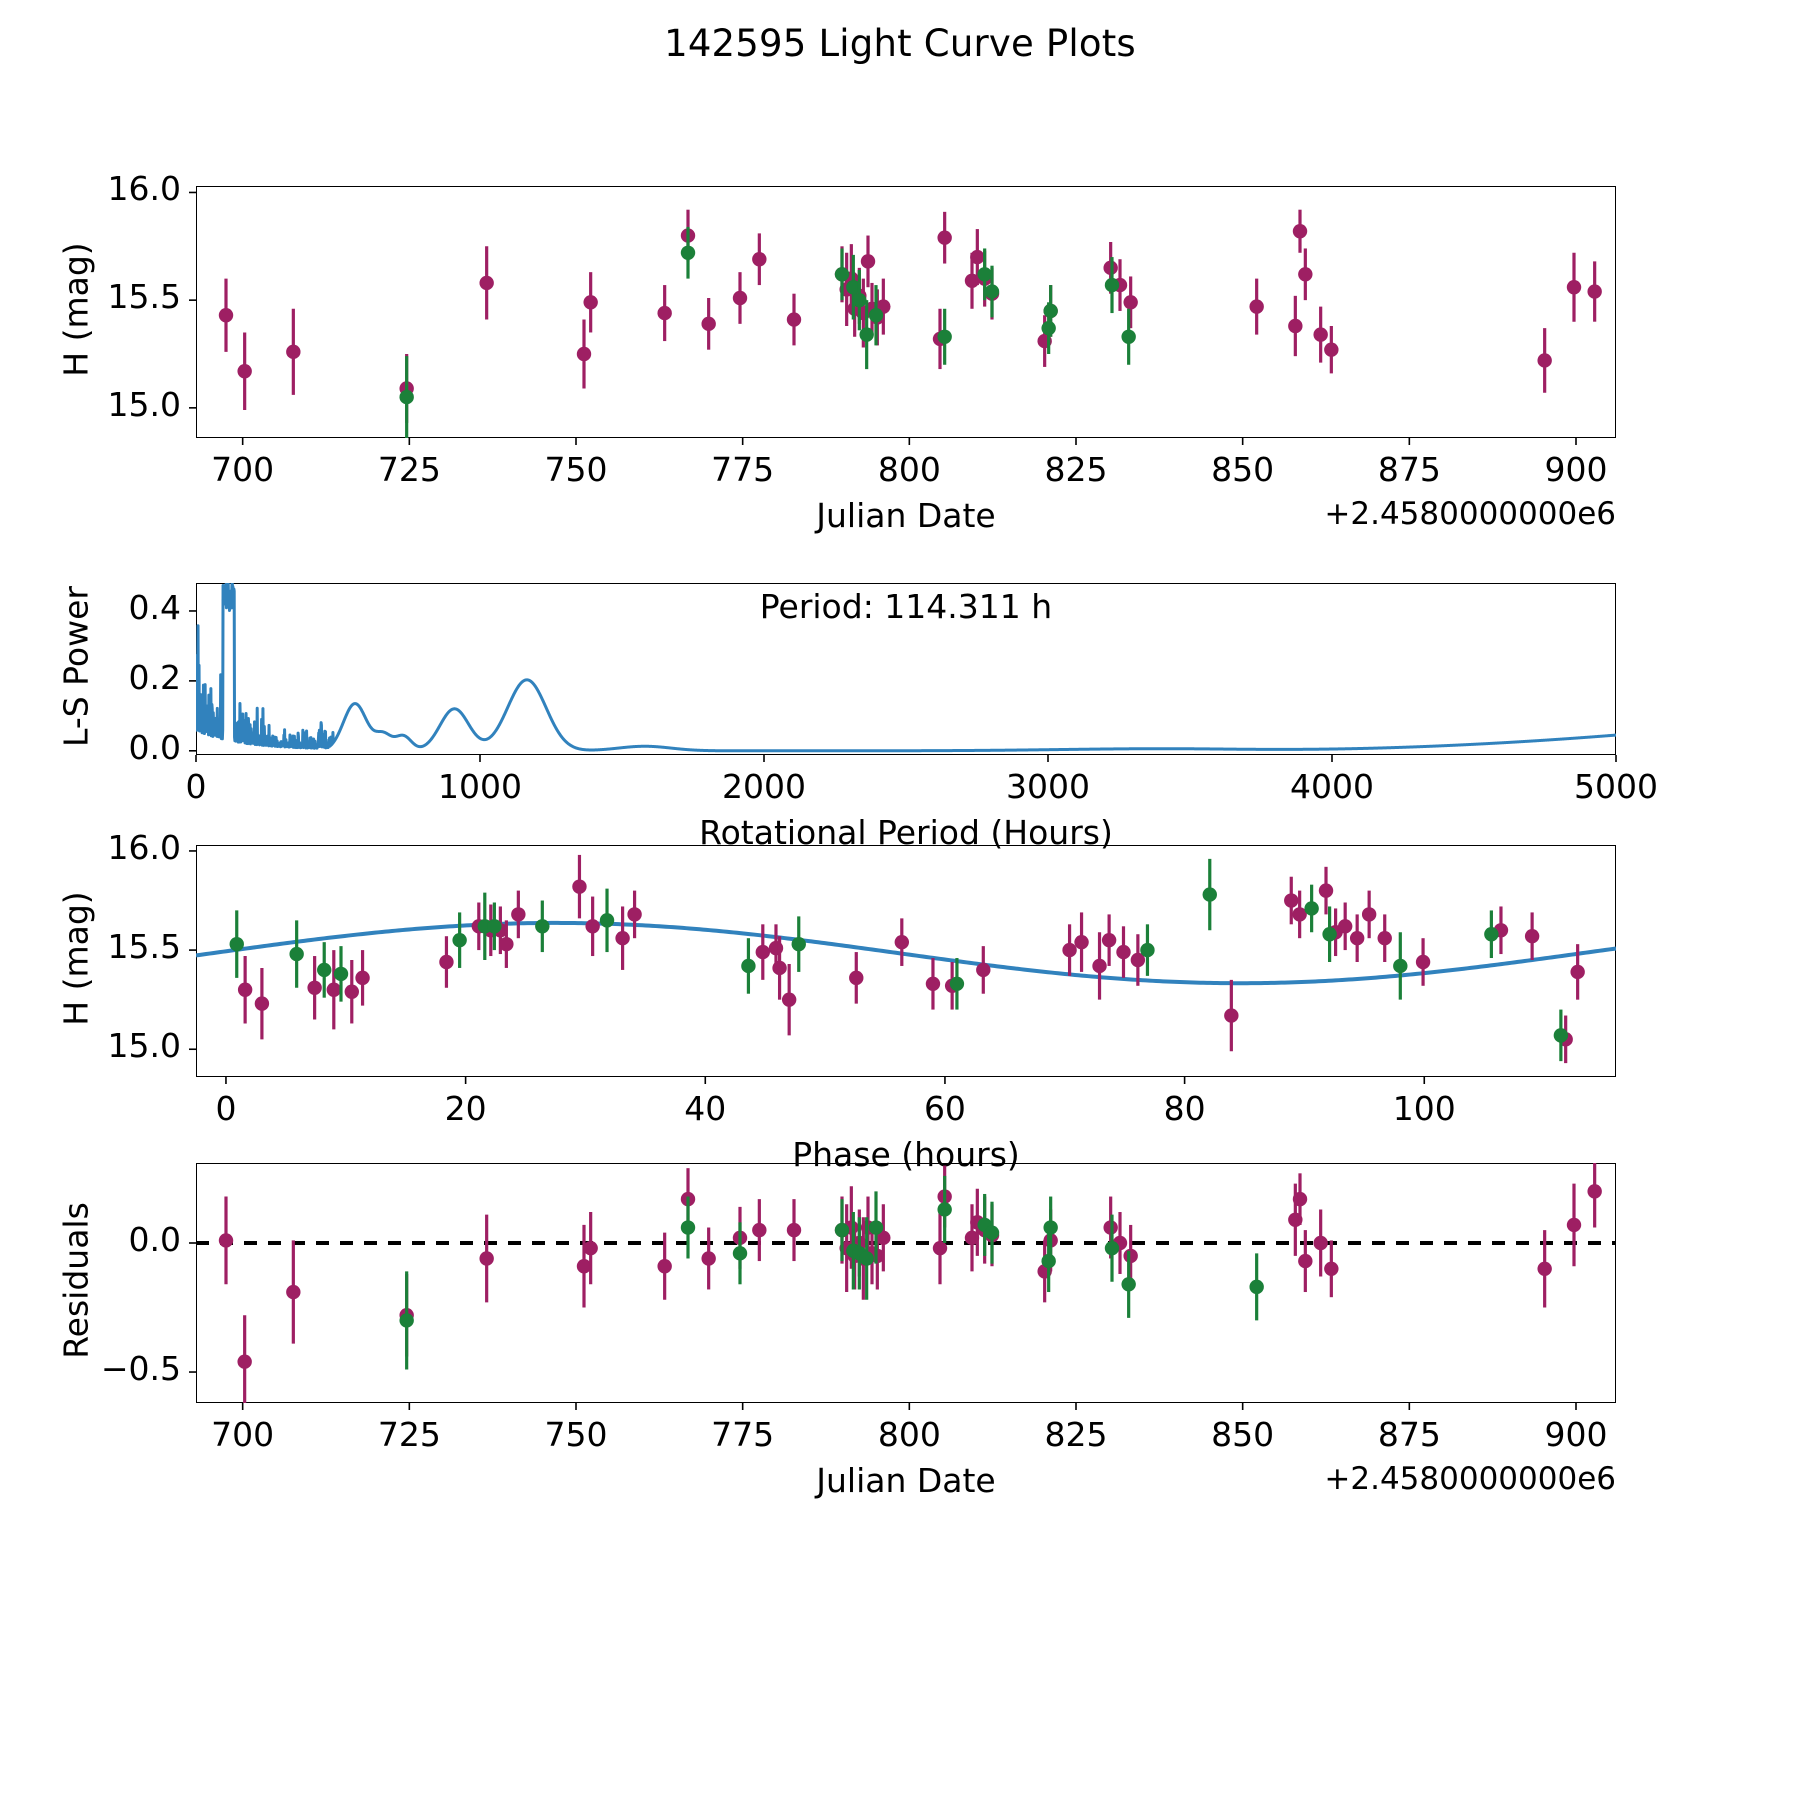  What do you see at coordinates (243, 469) in the screenshot?
I see `xtick-lightcurve-0: 700` at bounding box center [243, 469].